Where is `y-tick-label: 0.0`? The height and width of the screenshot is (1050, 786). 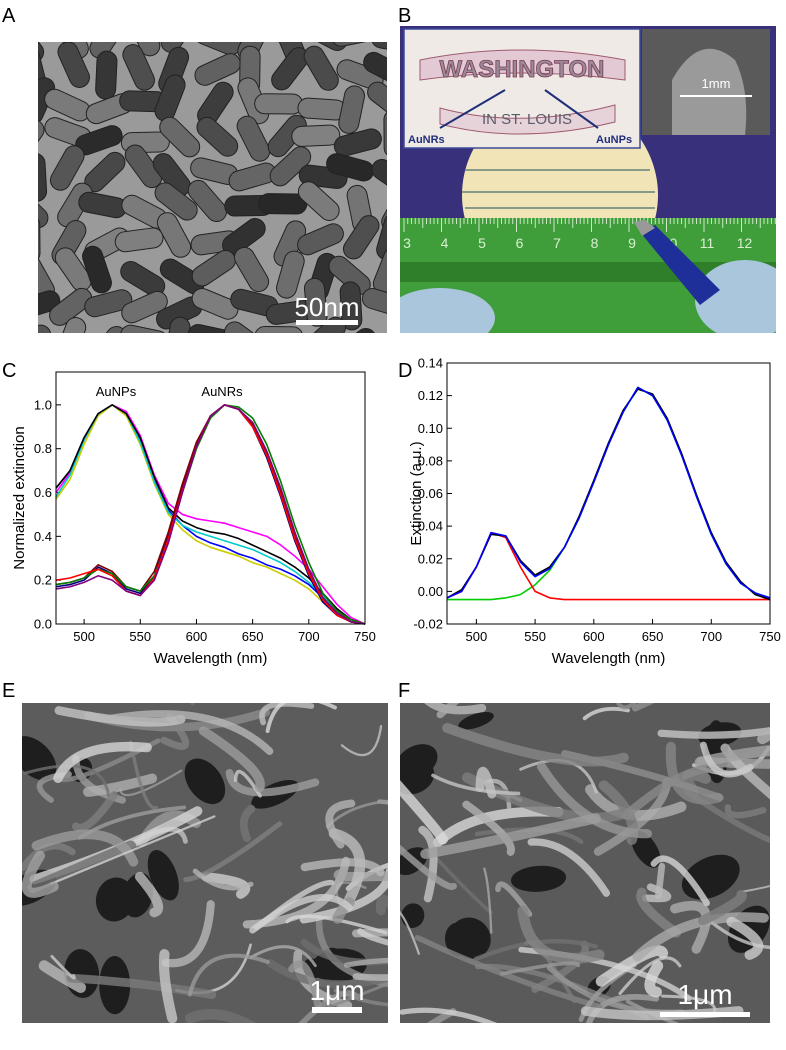
y-tick-label: 0.0 is located at coordinates (43, 624).